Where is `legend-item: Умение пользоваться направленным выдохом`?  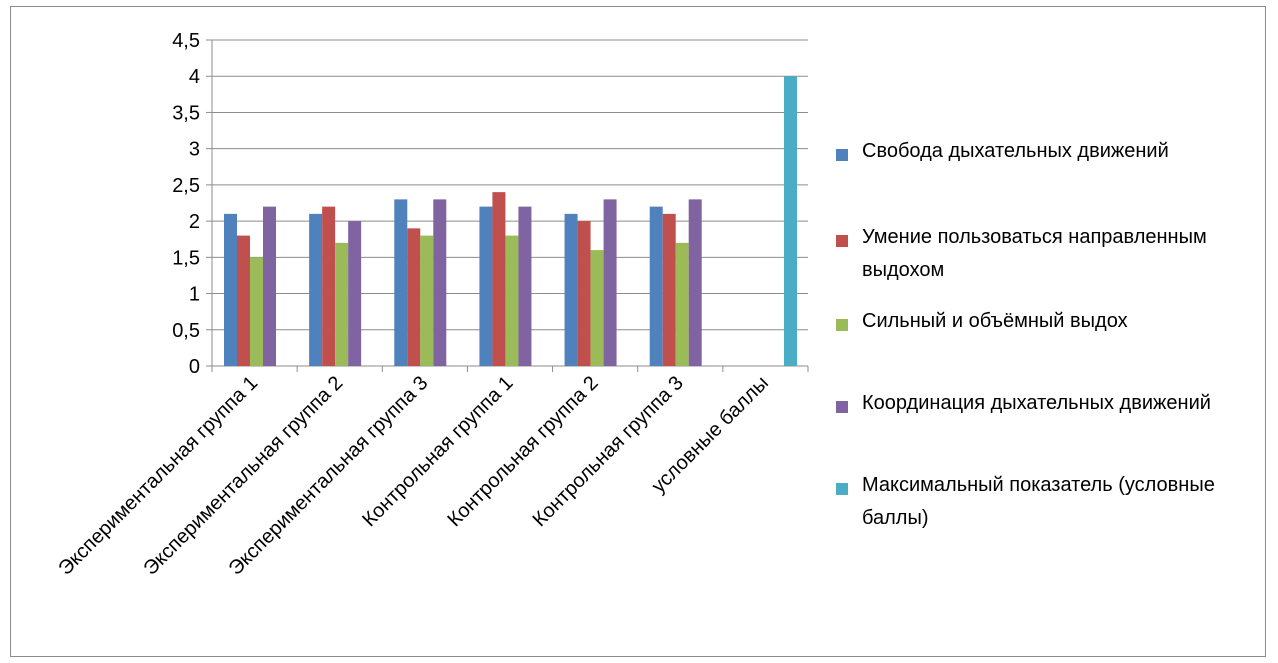
legend-item: Умение пользоваться направленным выдохом is located at coordinates (1039, 256).